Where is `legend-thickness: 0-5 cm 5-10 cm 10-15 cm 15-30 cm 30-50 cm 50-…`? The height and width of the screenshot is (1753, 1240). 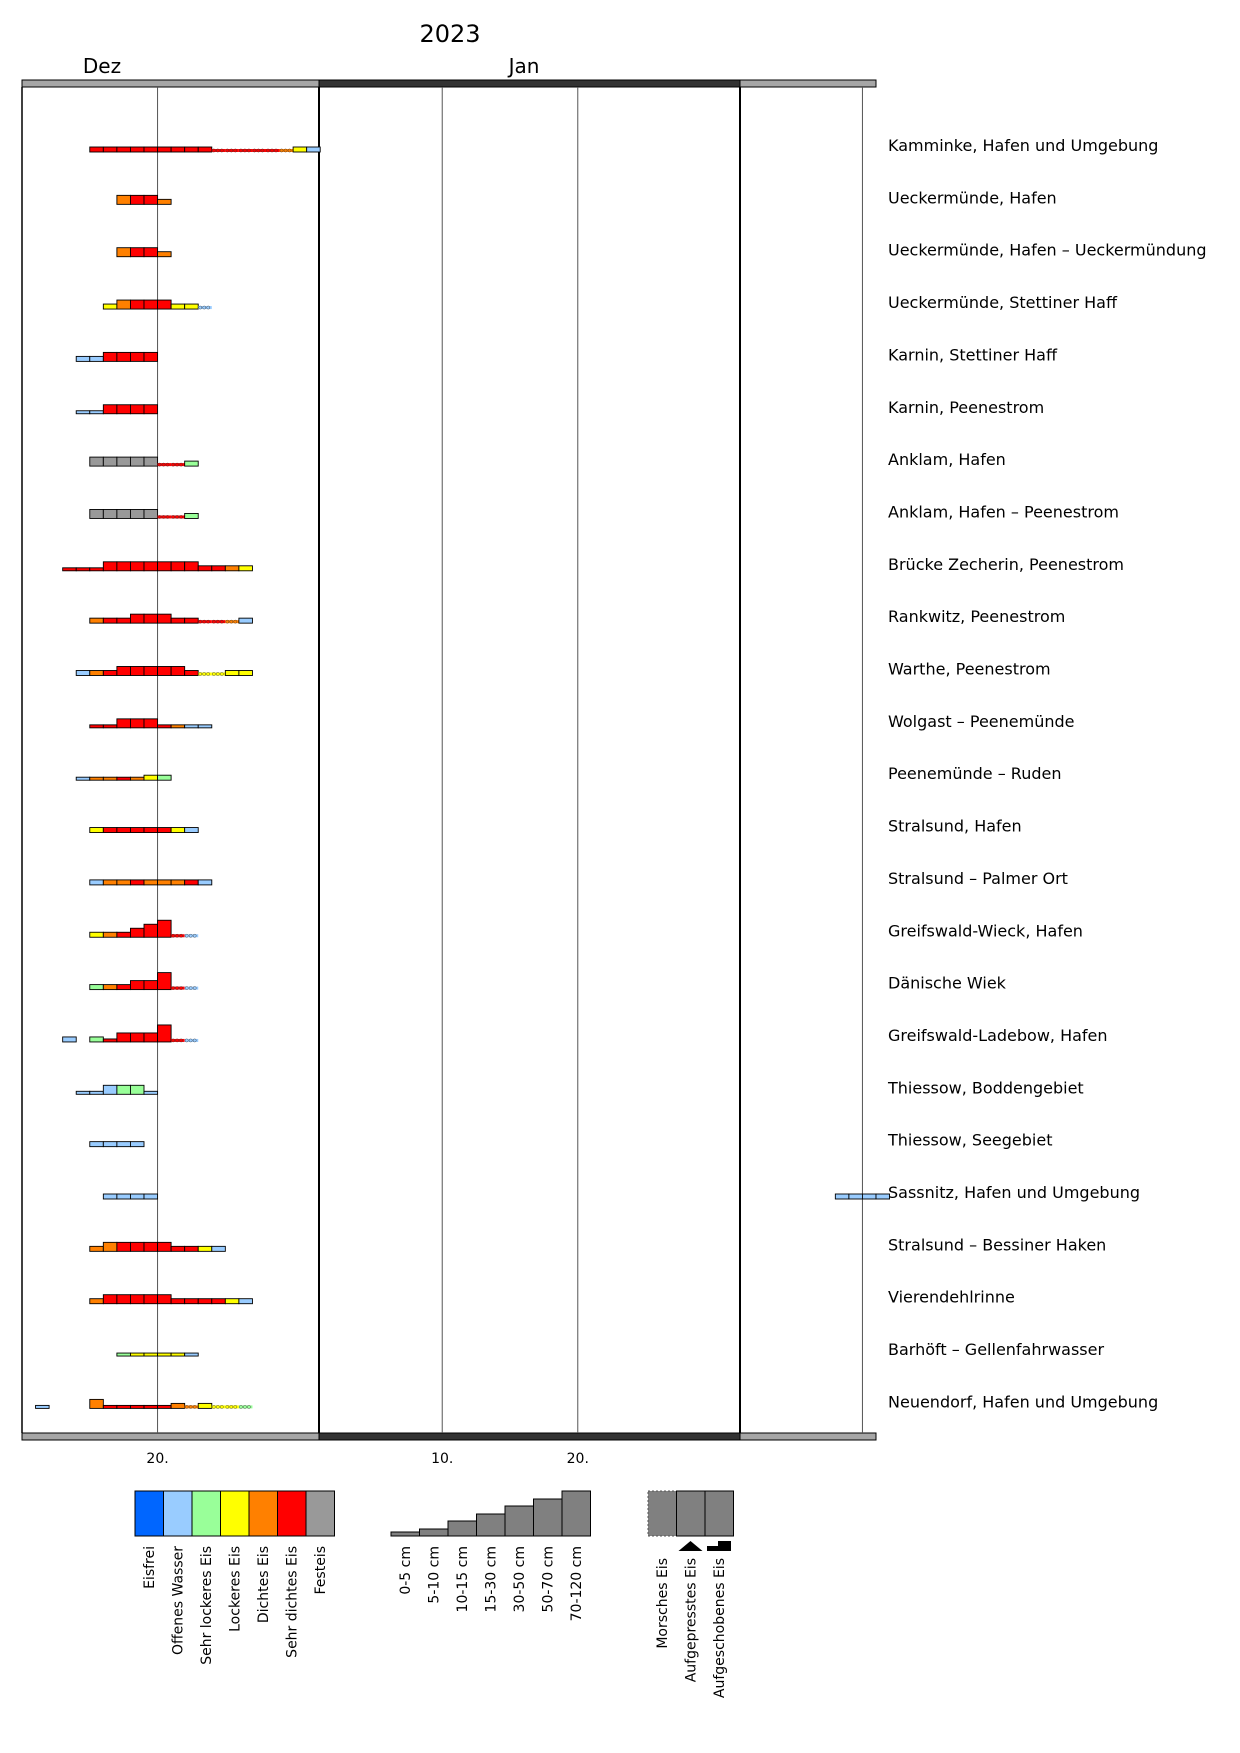 legend-thickness: 0-5 cm 5-10 cm 10-15 cm 15-30 cm 30-50 cm 50-… is located at coordinates (490, 1555).